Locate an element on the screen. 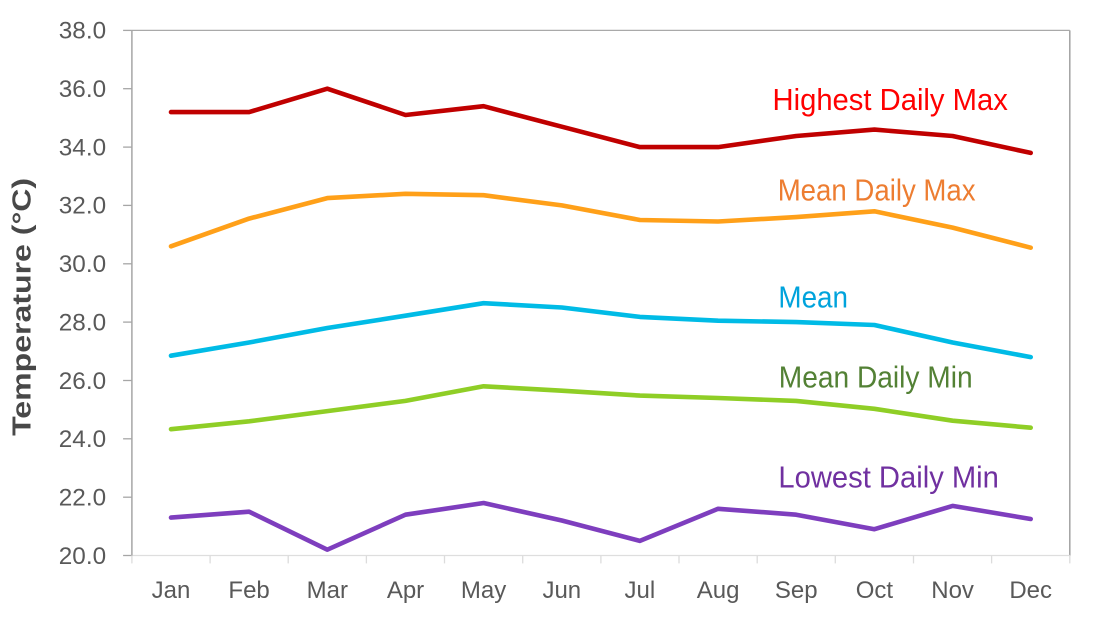  svg-text: Nov is located at coordinates (952, 590).